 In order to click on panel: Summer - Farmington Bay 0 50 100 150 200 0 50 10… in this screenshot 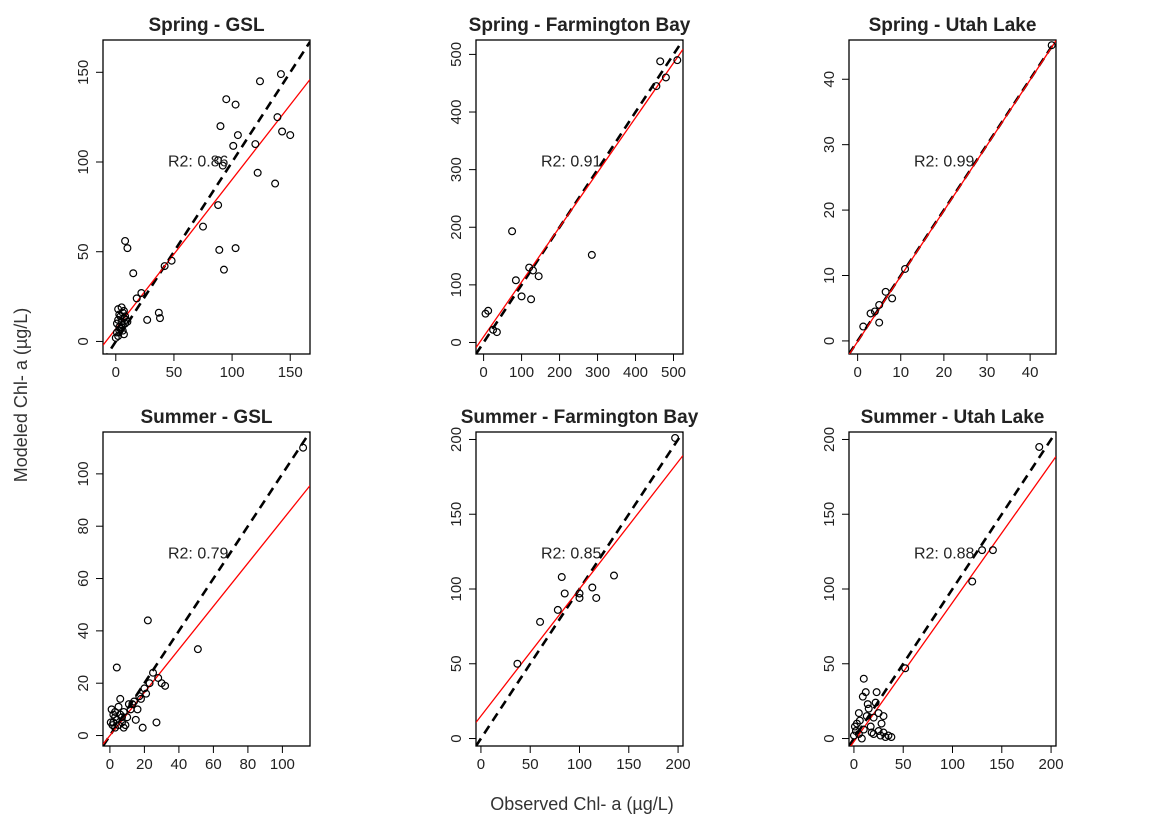, I will do `click(573, 590)`.